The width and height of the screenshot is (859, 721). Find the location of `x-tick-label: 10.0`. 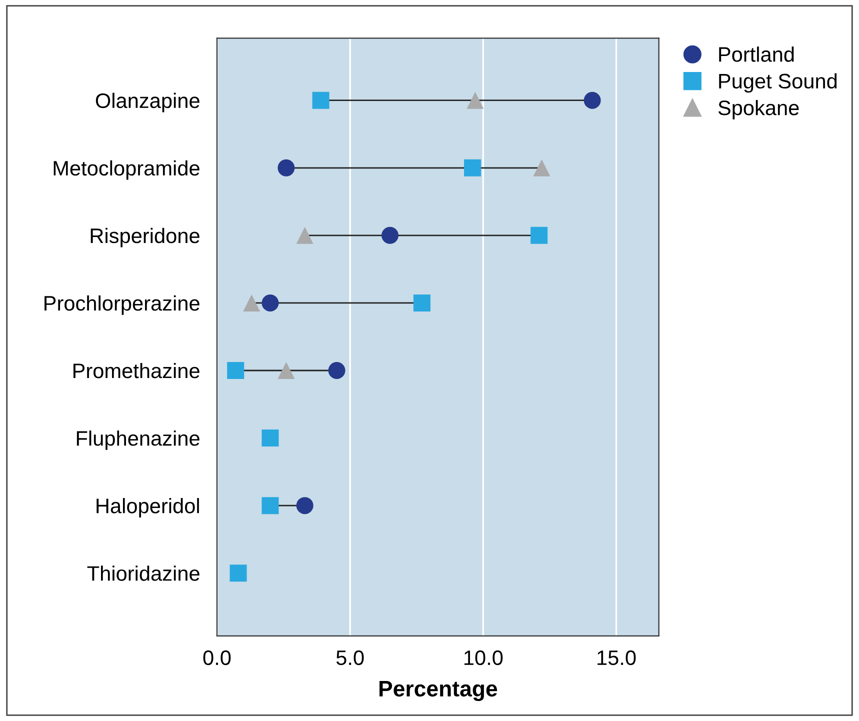

x-tick-label: 10.0 is located at coordinates (483, 658).